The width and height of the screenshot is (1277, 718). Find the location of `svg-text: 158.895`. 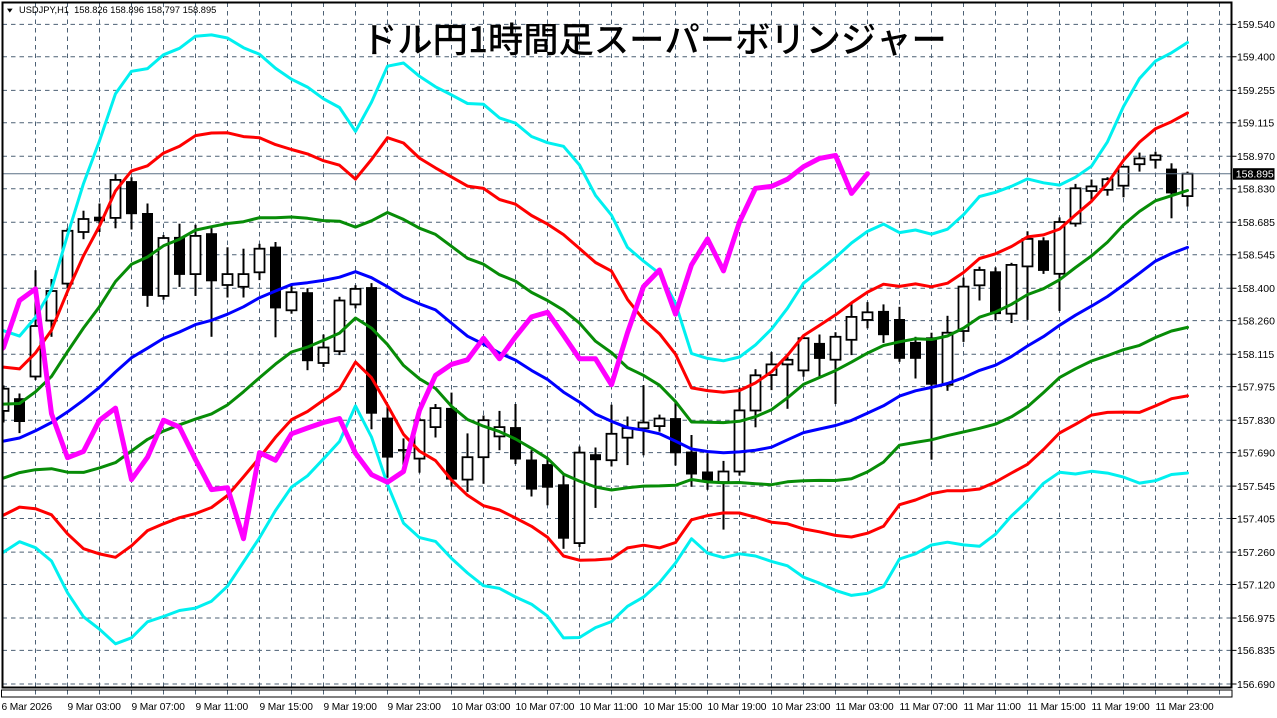

svg-text: 158.895 is located at coordinates (1255, 175).